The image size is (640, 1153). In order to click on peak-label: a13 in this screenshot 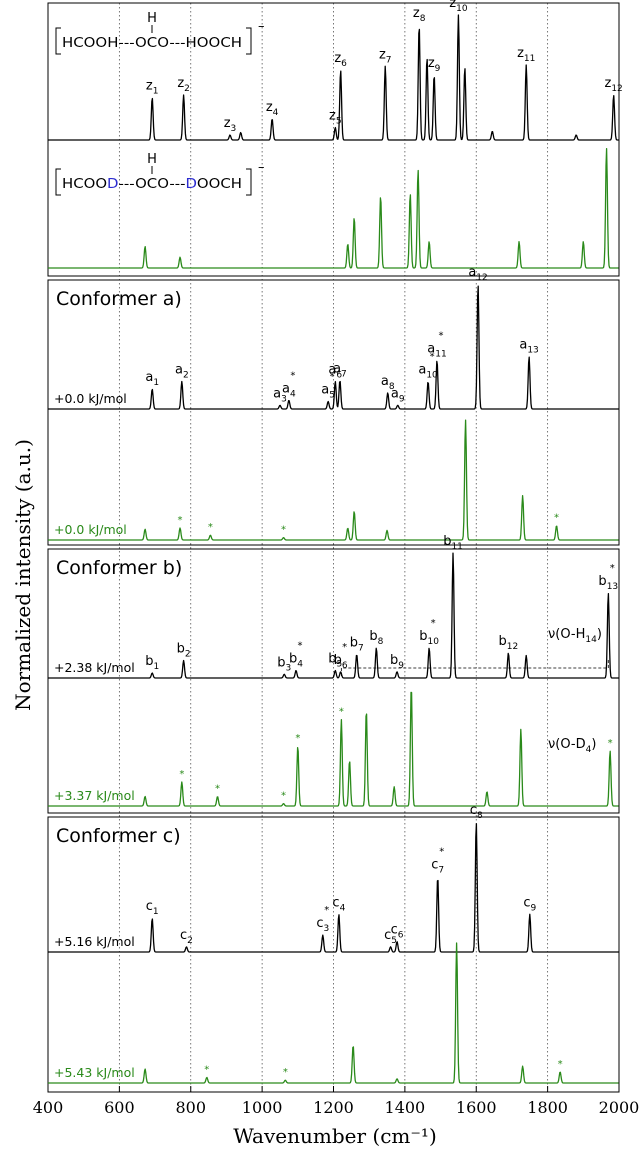, I will do `click(528, 347)`.